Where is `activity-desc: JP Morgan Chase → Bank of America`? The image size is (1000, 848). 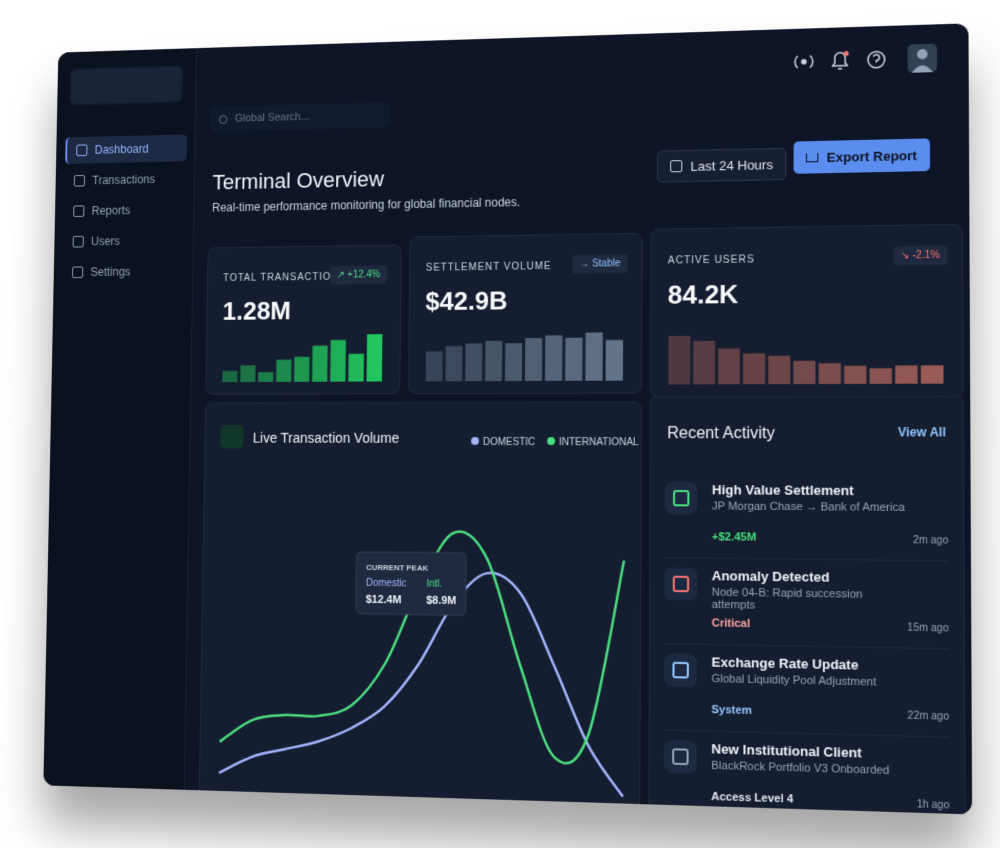 activity-desc: JP Morgan Chase → Bank of America is located at coordinates (811, 507).